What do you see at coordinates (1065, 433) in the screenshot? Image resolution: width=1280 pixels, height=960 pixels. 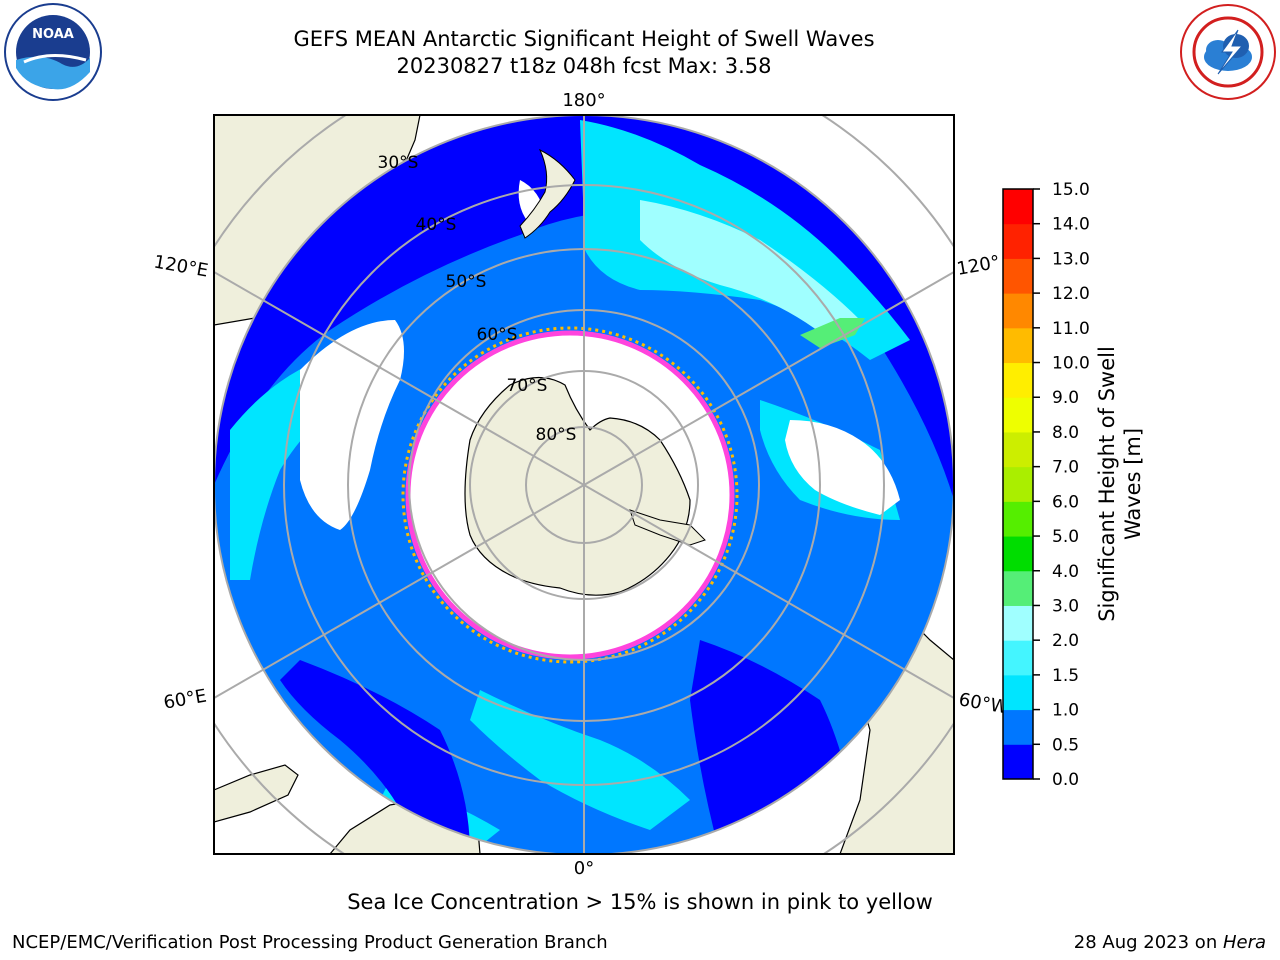 I see `colorbar-tick-label: 8.0` at bounding box center [1065, 433].